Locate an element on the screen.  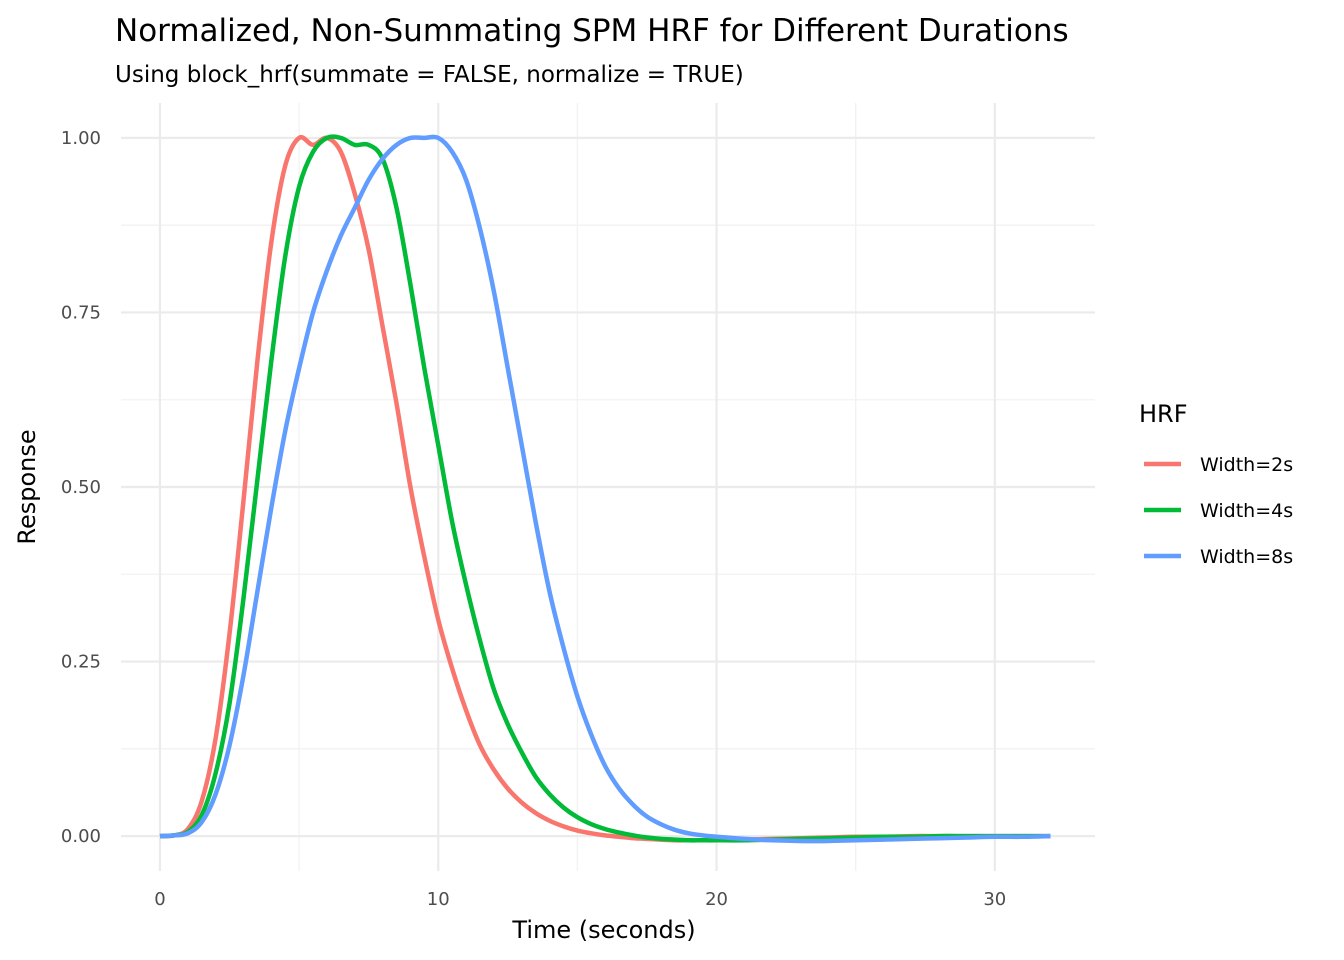
y-axis-title: Response is located at coordinates (27, 486).